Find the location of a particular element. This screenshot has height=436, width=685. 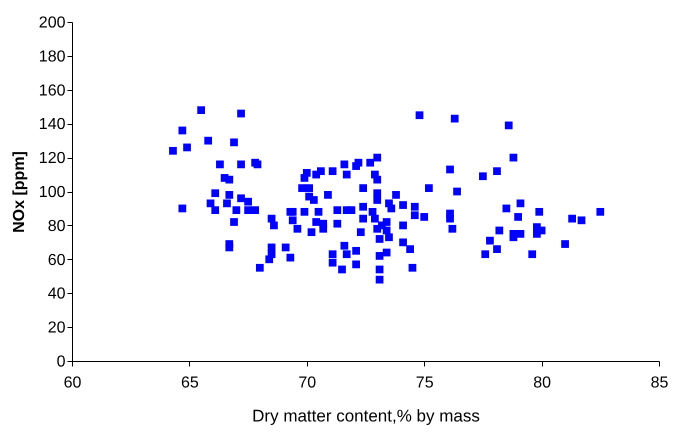

y-tick-label: 20 is located at coordinates (57, 328).